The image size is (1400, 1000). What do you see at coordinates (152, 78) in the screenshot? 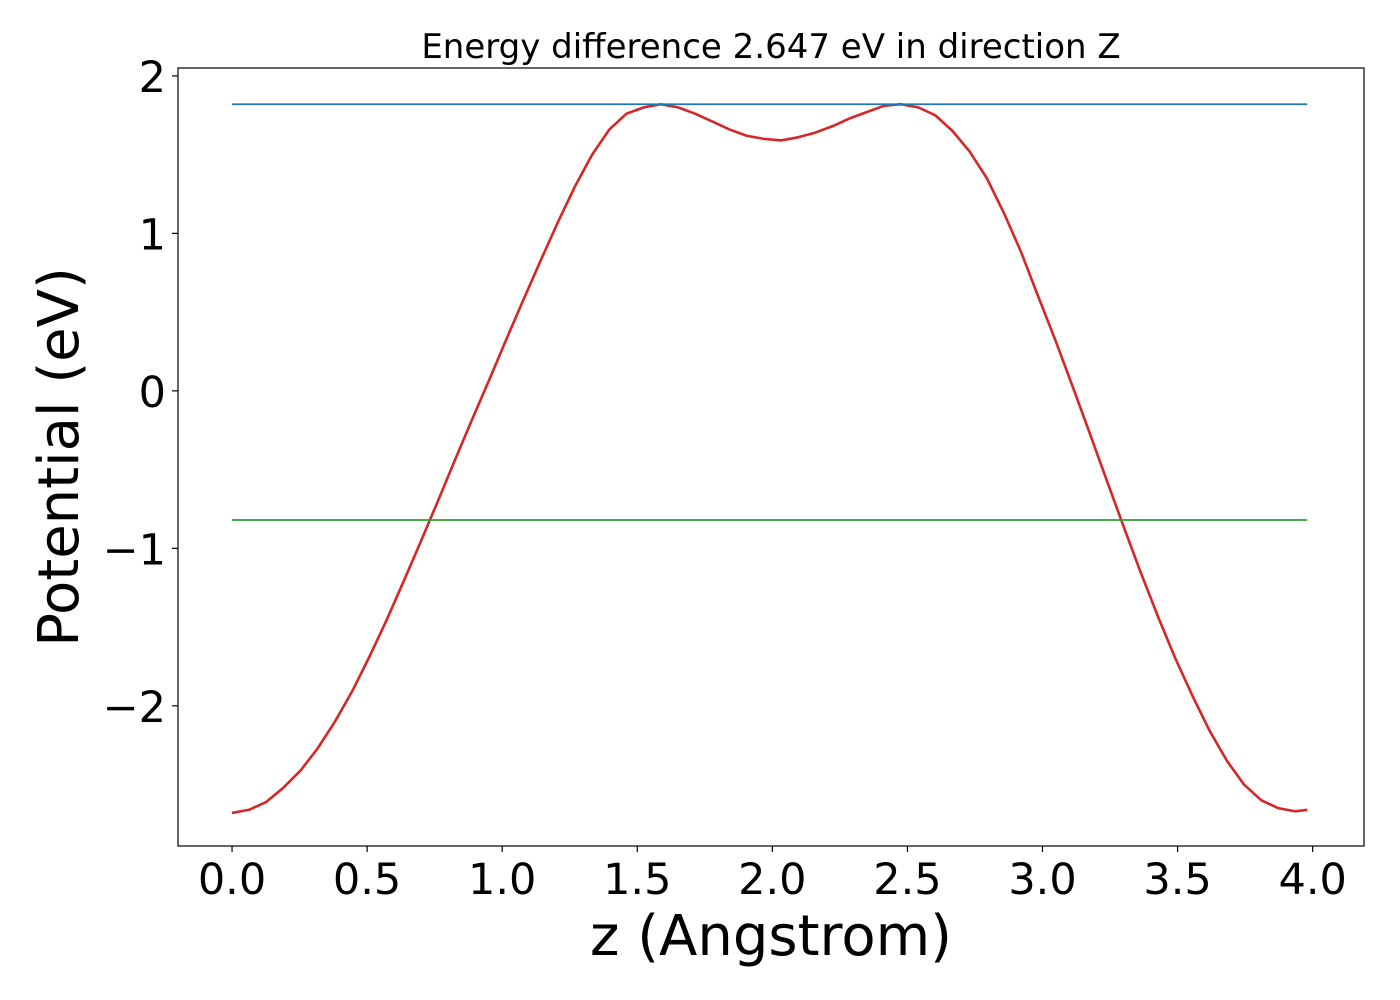
I see `y-tick-label: 2` at bounding box center [152, 78].